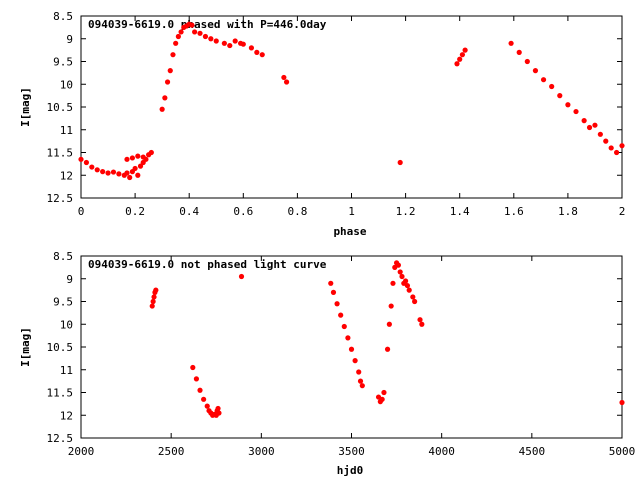 The width and height of the screenshot is (640, 480). Describe the element at coordinates (66, 324) in the screenshot. I see `unphased-y-tick-label: 10` at that location.